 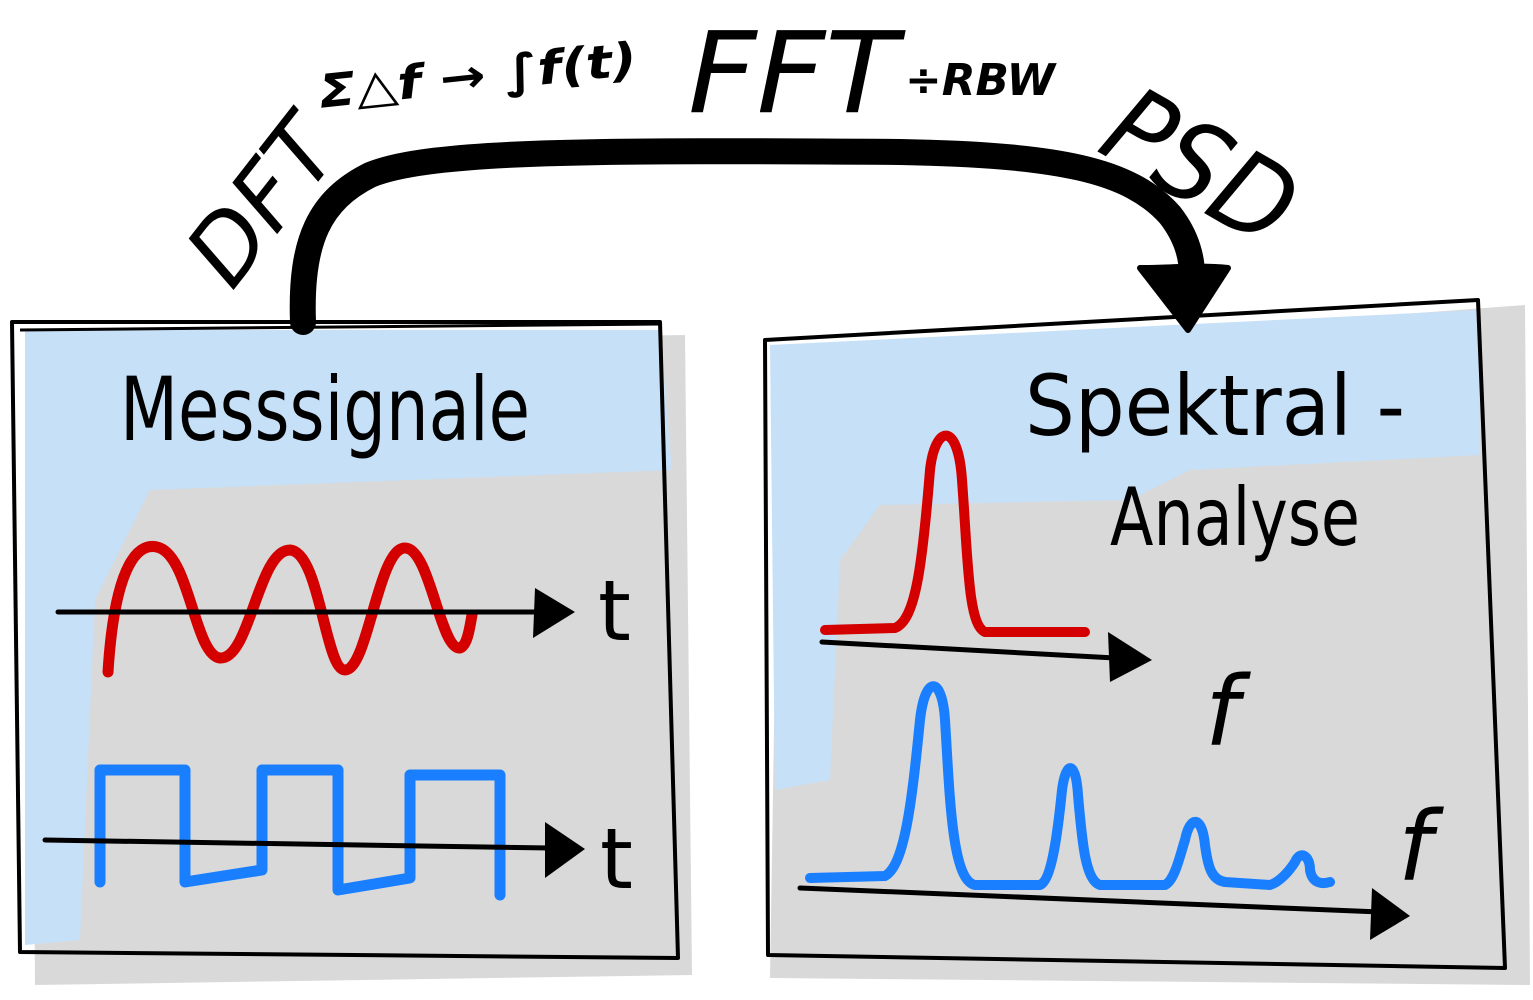 What do you see at coordinates (290, 609) in the screenshot?
I see `sine-wave` at bounding box center [290, 609].